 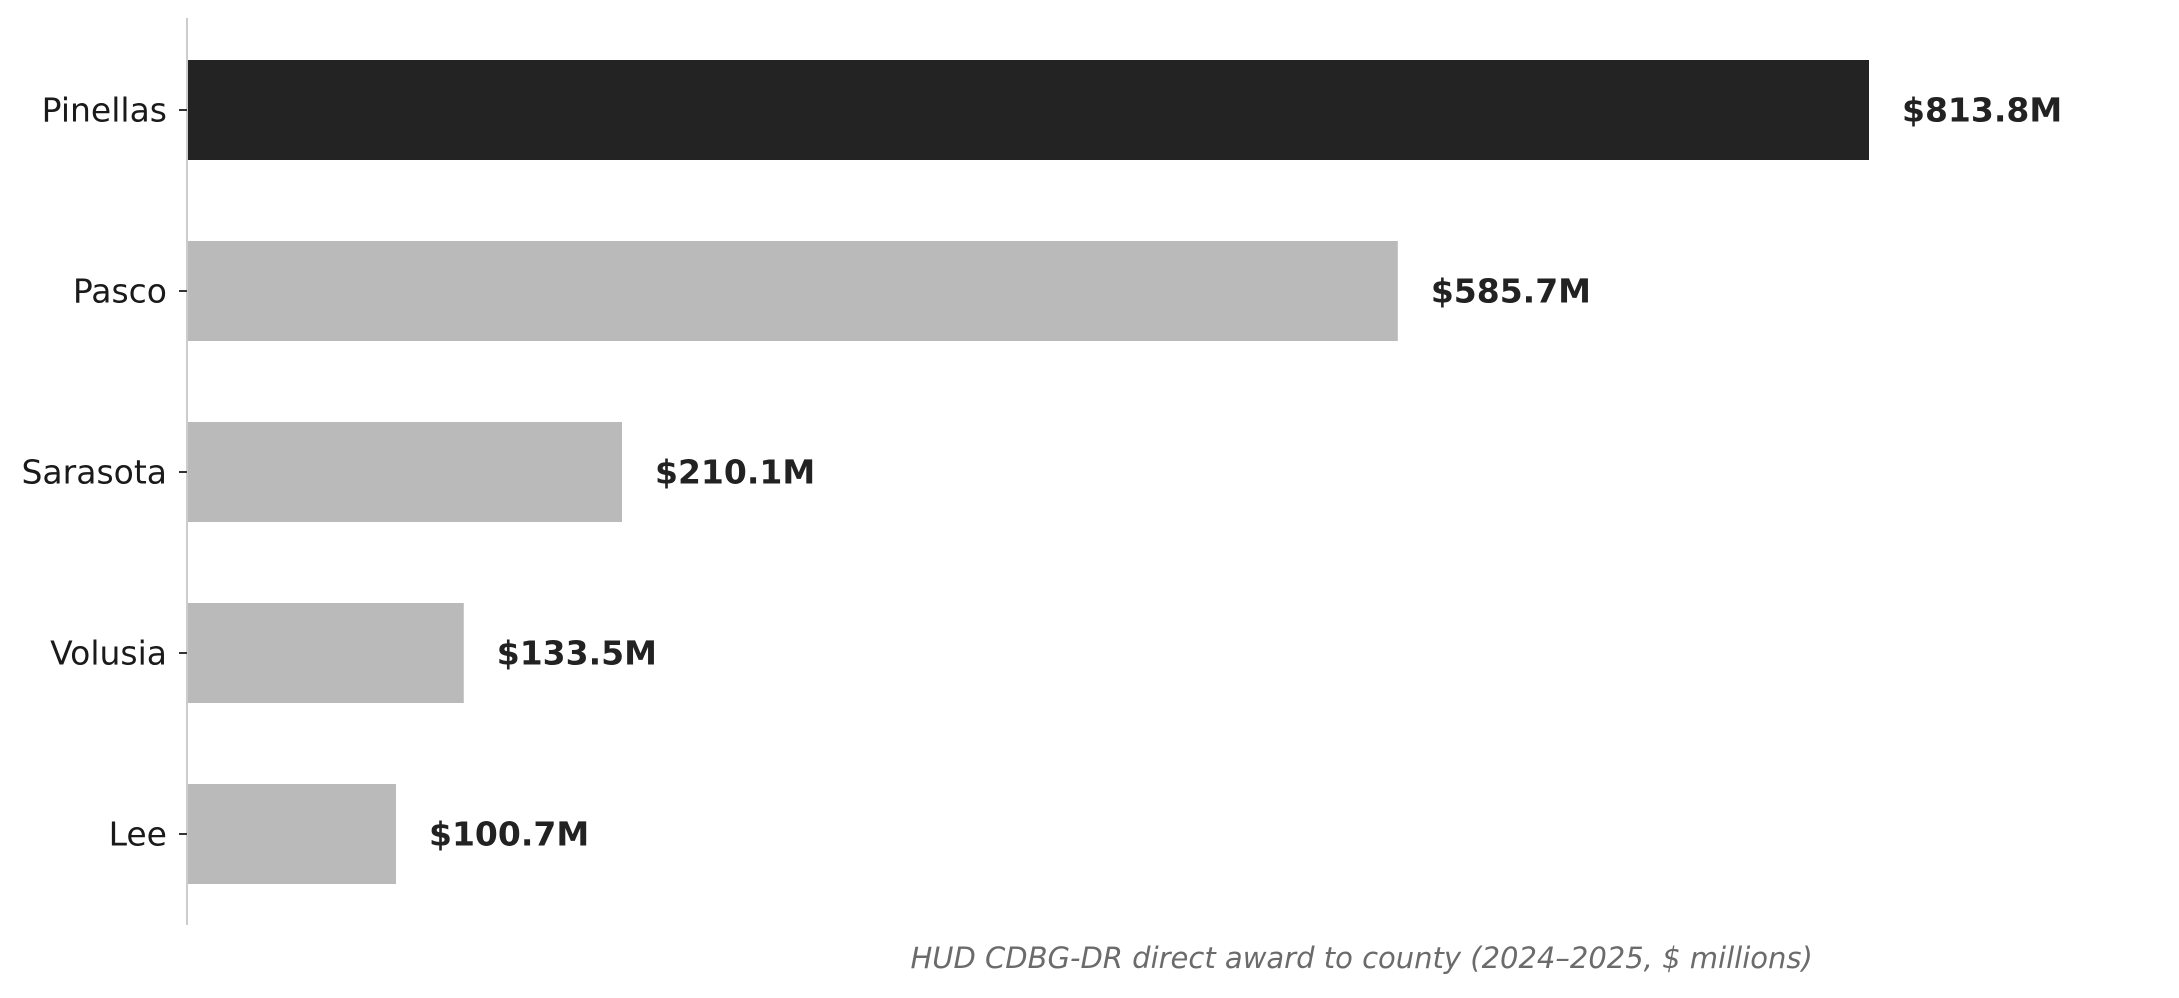 What do you see at coordinates (577, 653) in the screenshot?
I see `value-label-volusia: $133.5M` at bounding box center [577, 653].